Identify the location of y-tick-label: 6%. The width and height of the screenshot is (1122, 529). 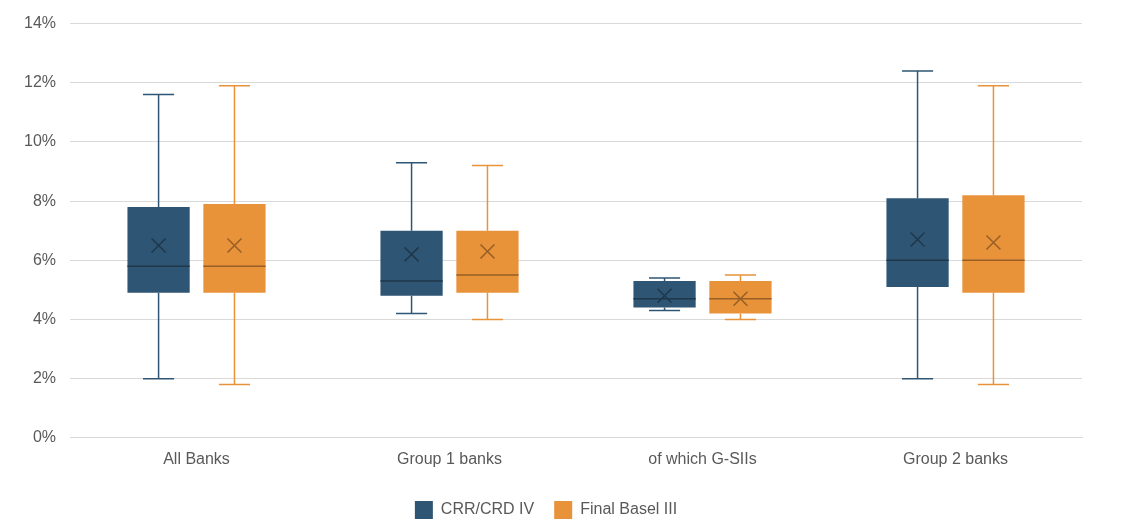
(44, 259).